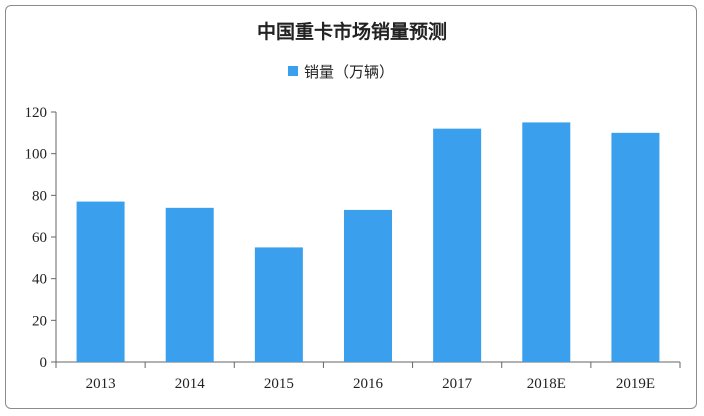  Describe the element at coordinates (368, 285) in the screenshot. I see `bar-2016` at that location.